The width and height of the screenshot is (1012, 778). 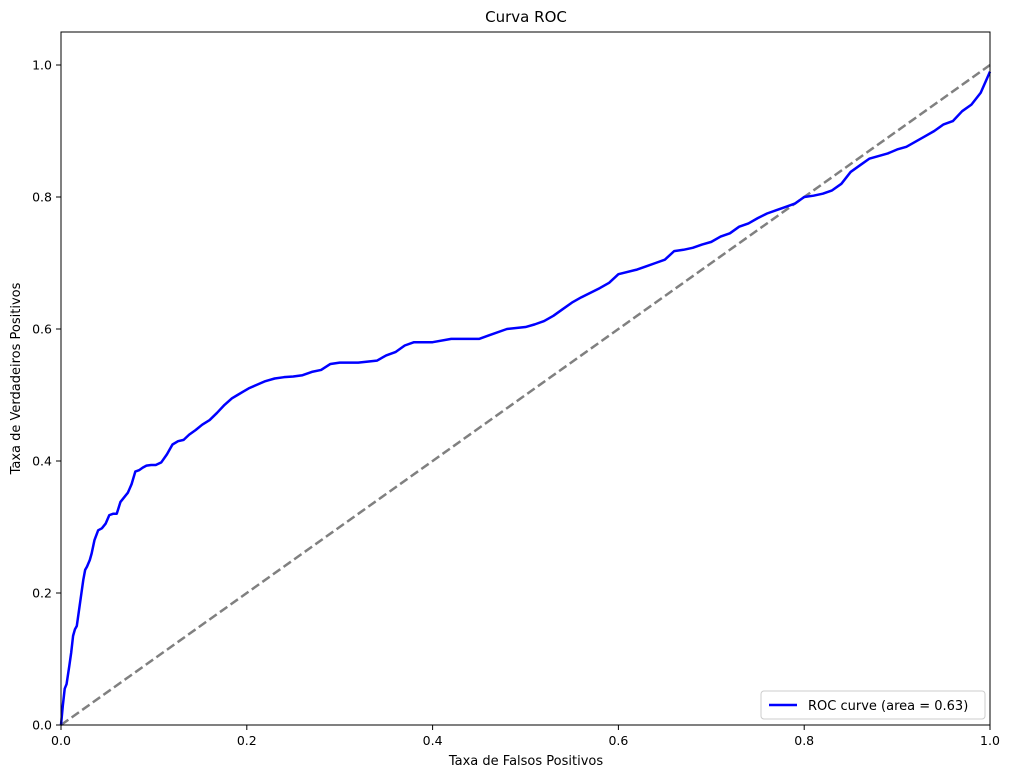 I want to click on x-tick-label: 0.4, so click(x=433, y=740).